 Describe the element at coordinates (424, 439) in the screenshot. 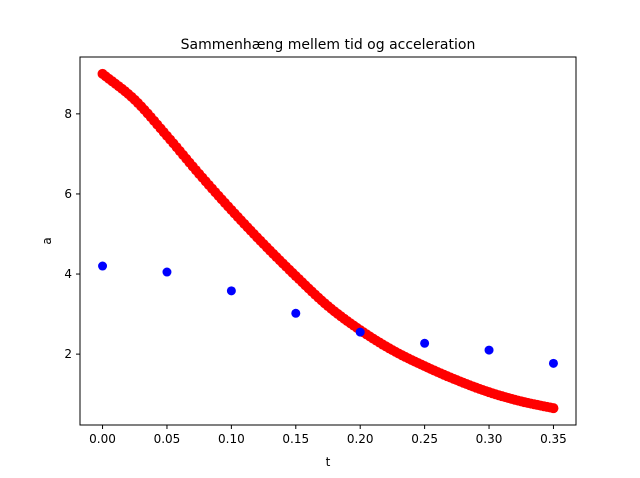

I see `x-tick-label: 0.25` at that location.